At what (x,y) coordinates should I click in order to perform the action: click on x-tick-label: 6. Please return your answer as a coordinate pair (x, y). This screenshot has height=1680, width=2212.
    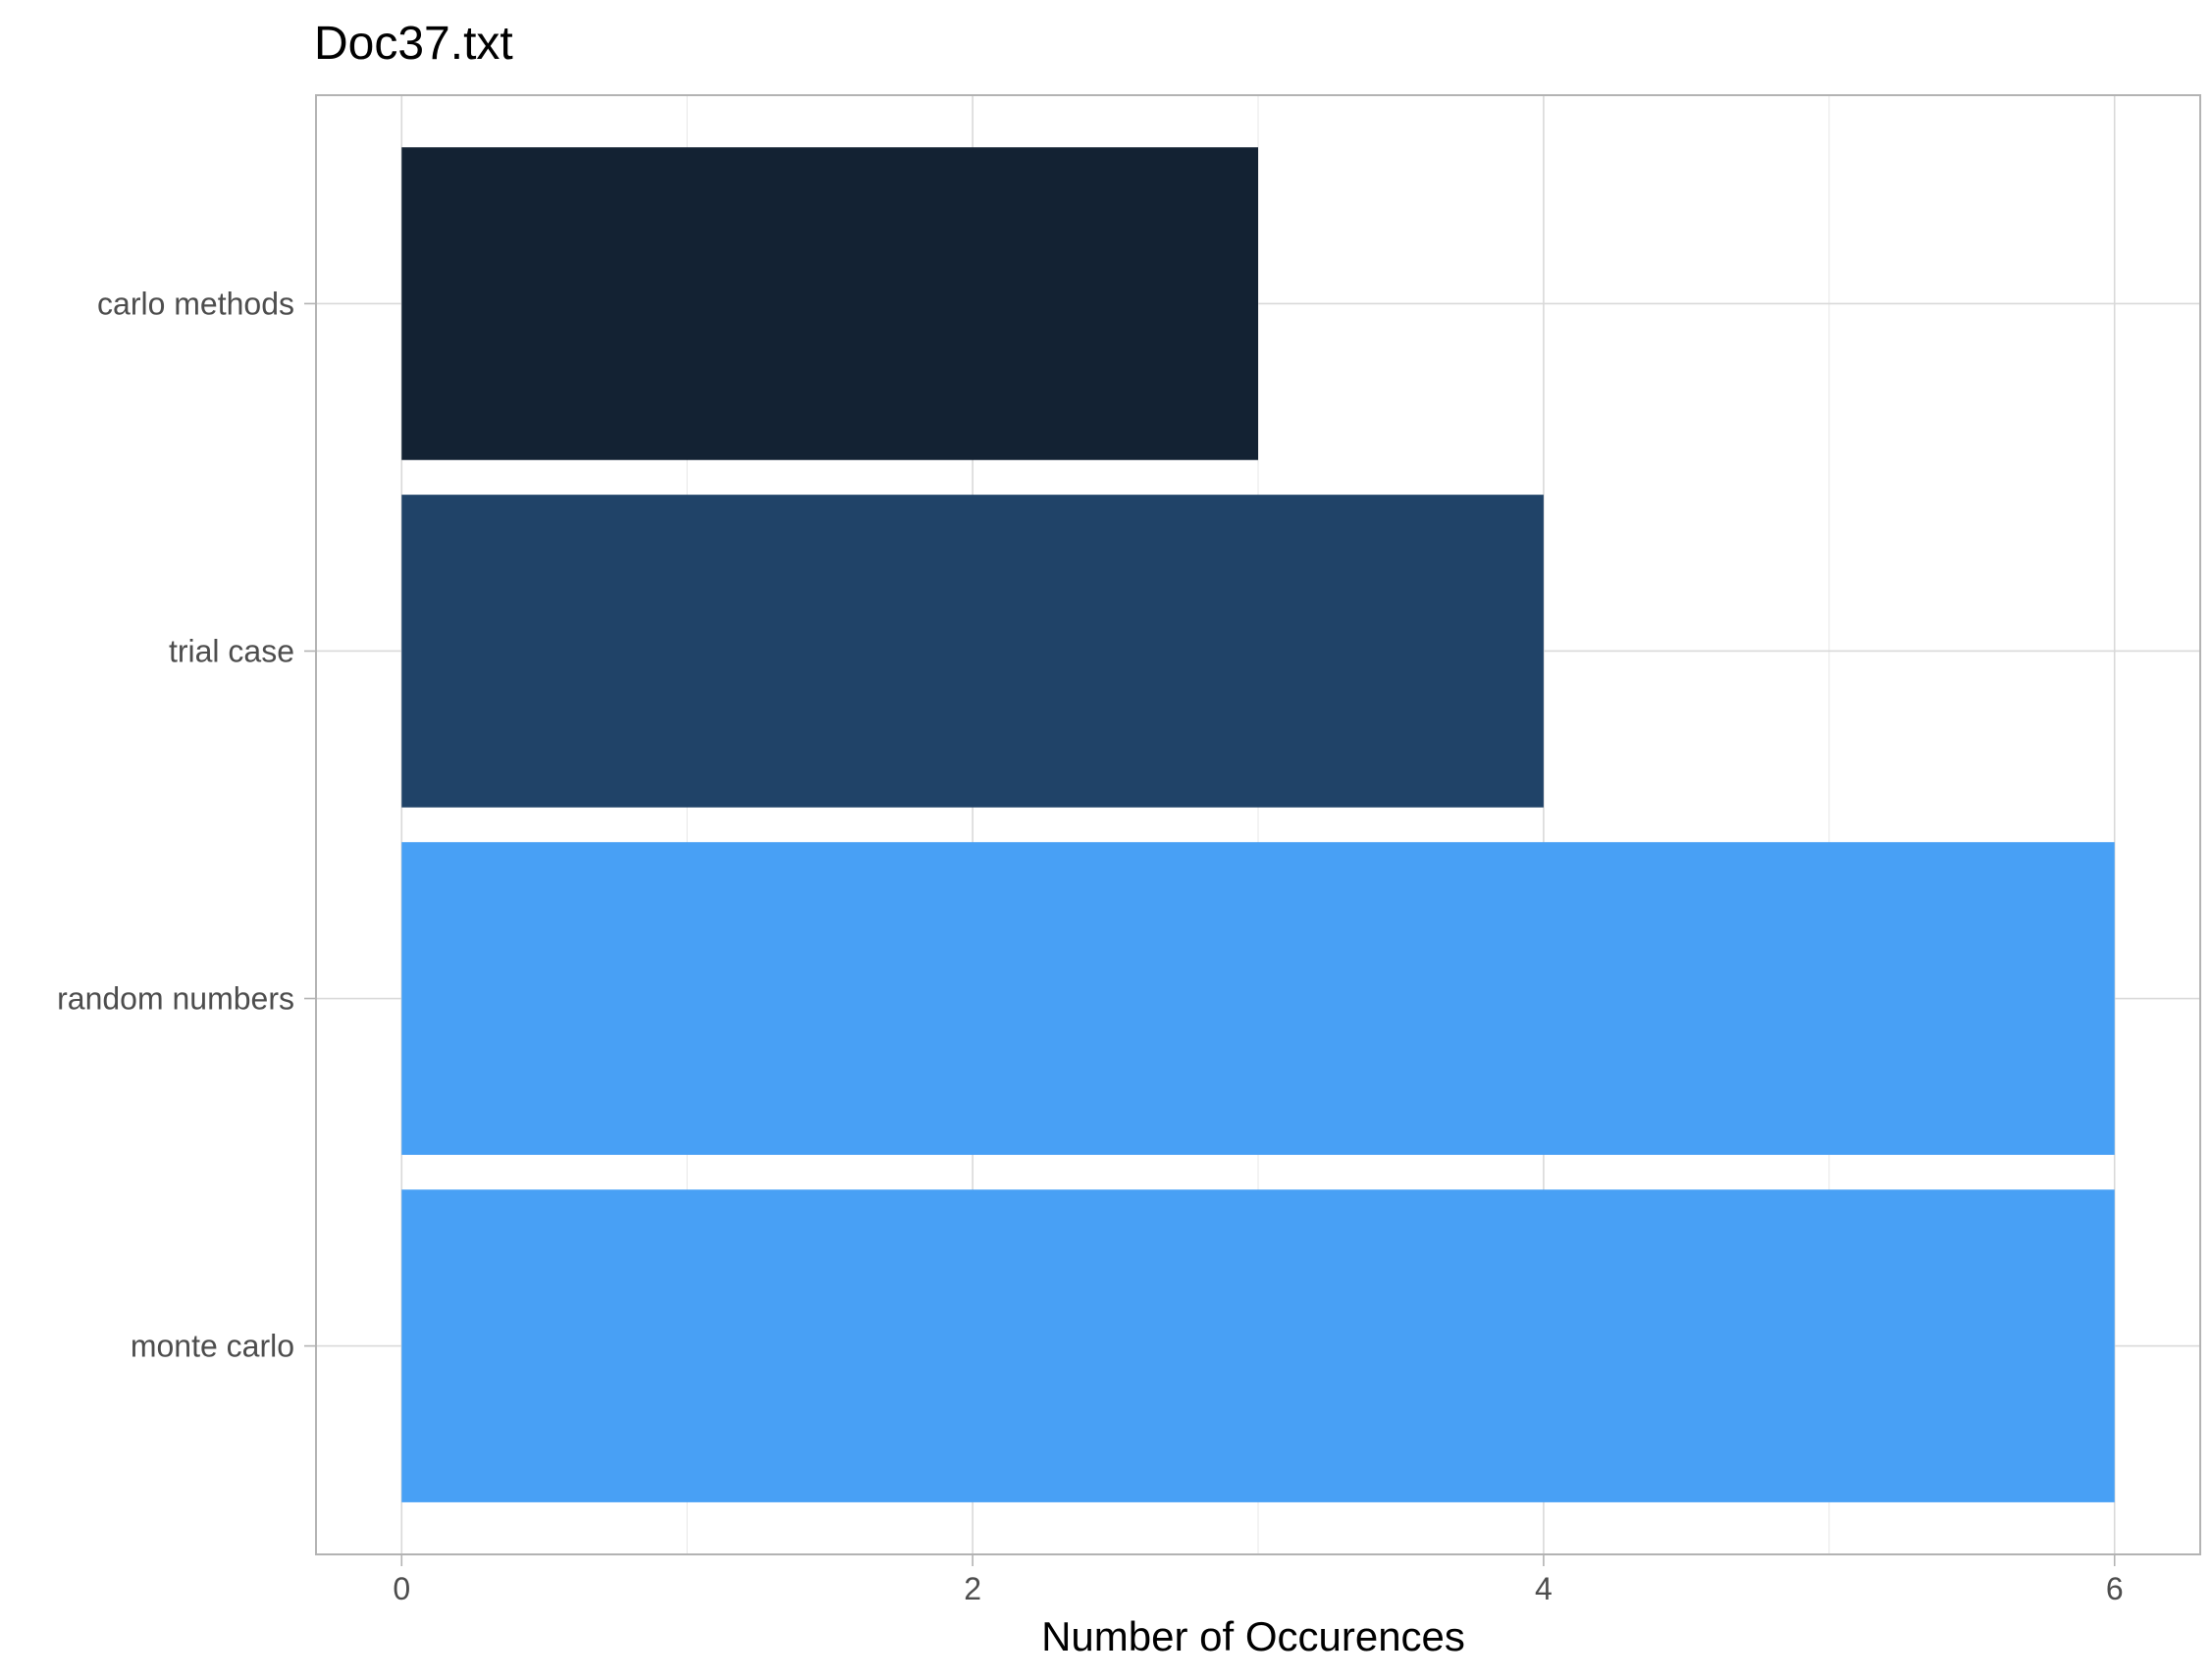
    Looking at the image, I should click on (2115, 1588).